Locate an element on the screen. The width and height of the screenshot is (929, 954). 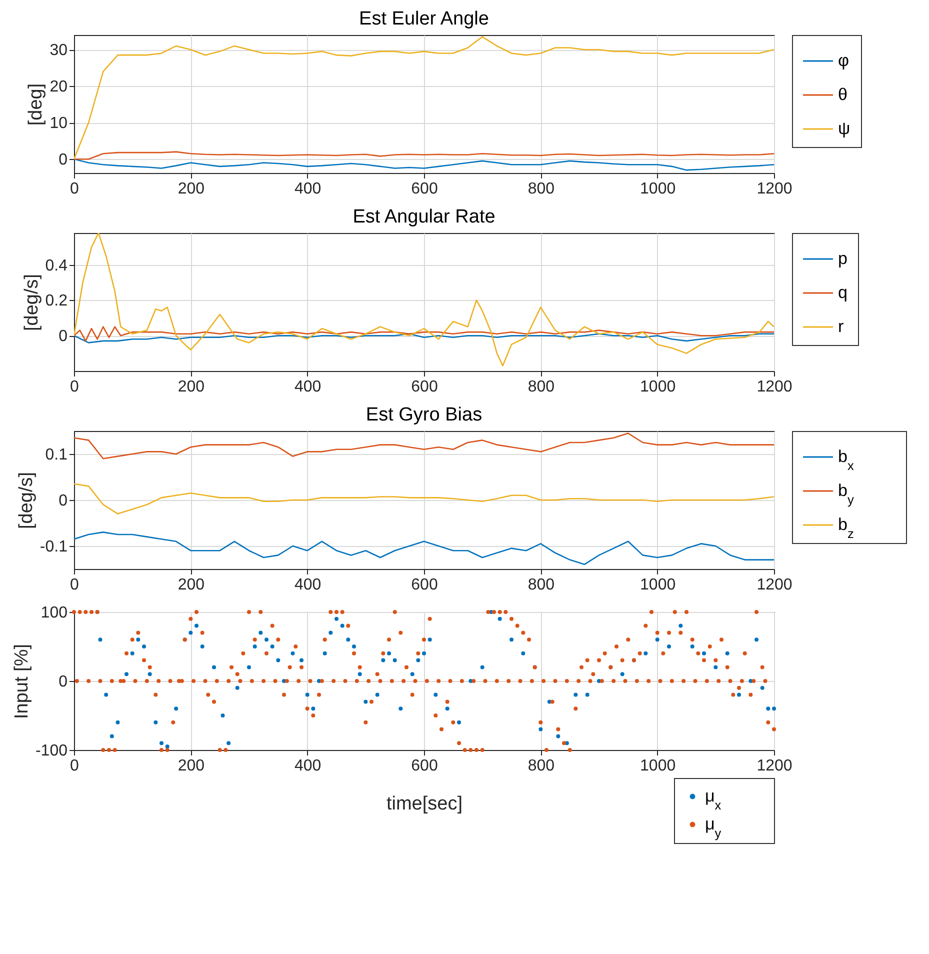
legend-label: θ is located at coordinates (843, 94).